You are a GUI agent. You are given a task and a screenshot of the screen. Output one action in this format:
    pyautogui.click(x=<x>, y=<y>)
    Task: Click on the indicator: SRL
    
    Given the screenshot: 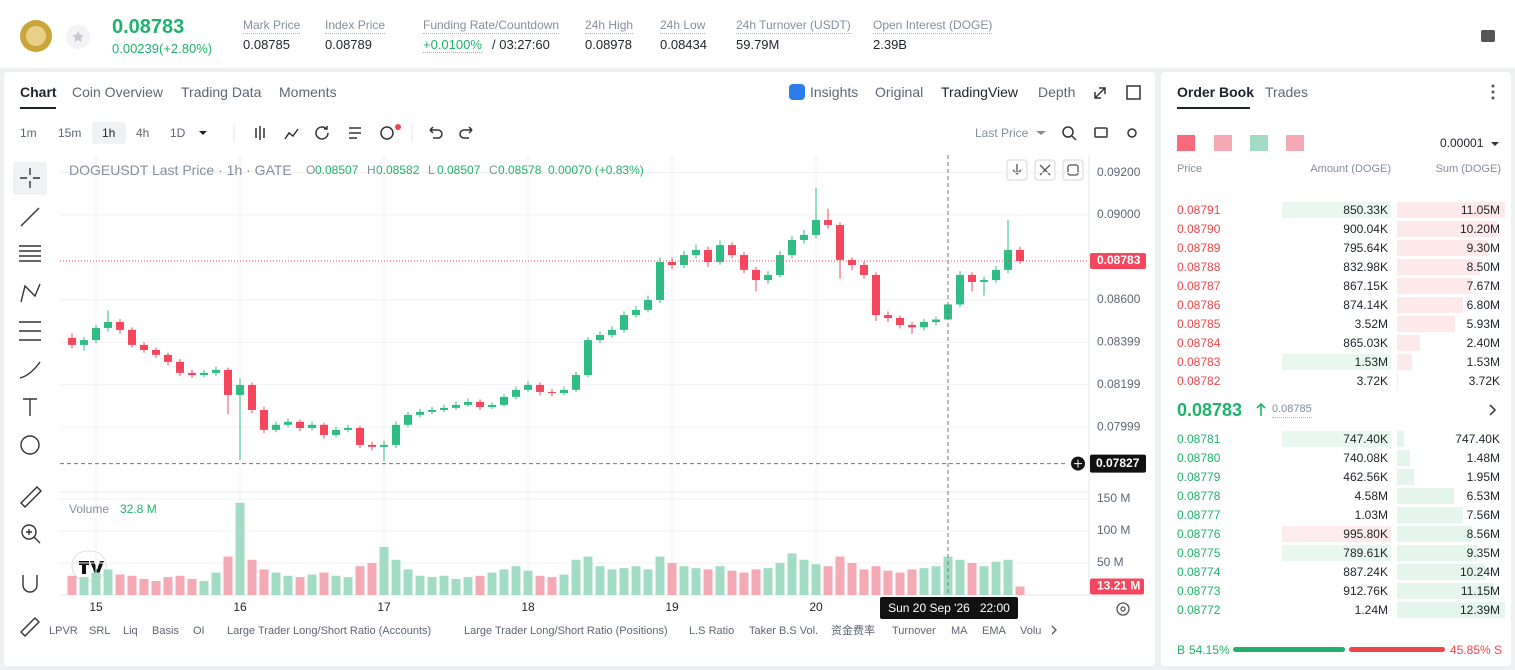 What is the action you would take?
    pyautogui.click(x=100, y=631)
    